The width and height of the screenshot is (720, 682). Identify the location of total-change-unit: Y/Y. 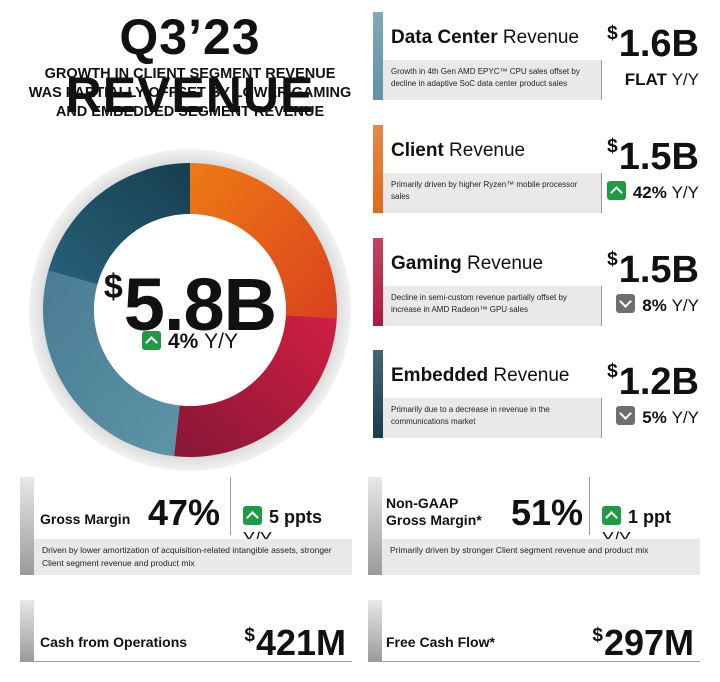
(221, 341).